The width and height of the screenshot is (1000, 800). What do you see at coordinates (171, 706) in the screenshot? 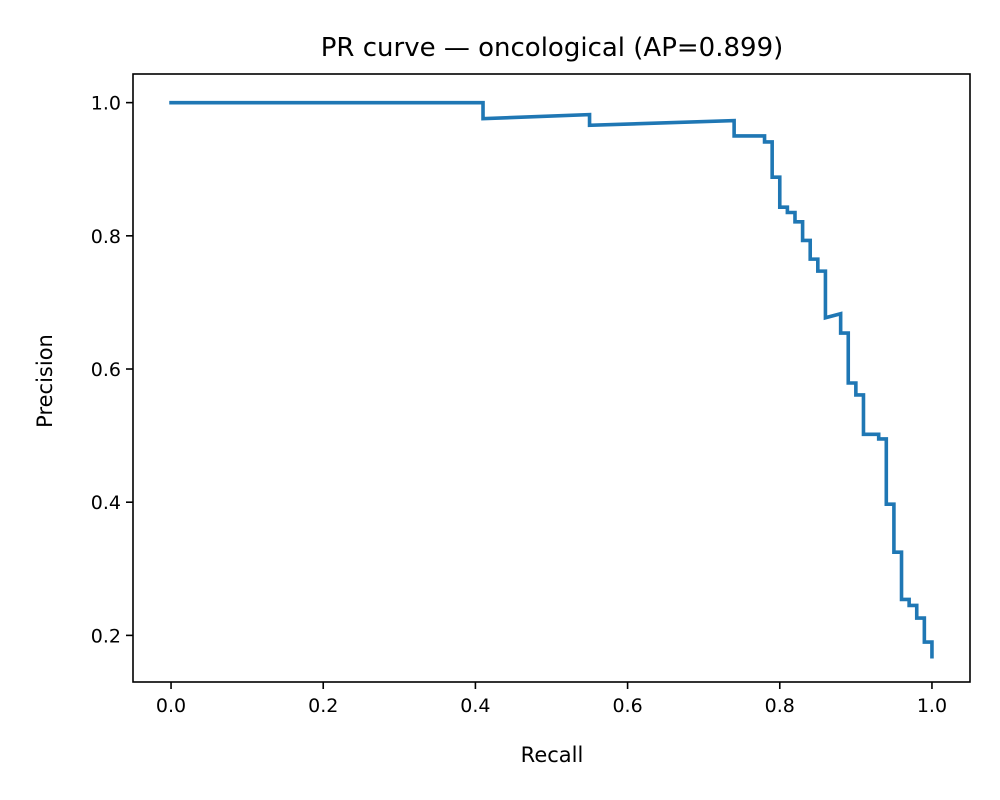
I see `x-tick-label: 0.0` at bounding box center [171, 706].